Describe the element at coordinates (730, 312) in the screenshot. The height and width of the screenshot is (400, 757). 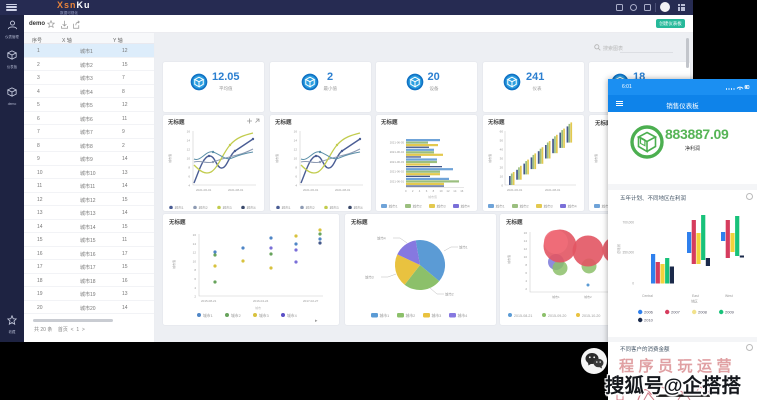
I see `svg-text: 2009` at that location.